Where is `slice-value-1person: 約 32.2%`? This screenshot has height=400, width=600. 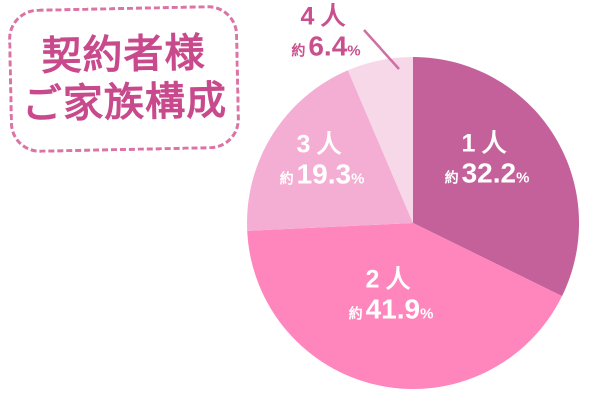 slice-value-1person: 約 32.2% is located at coordinates (487, 173).